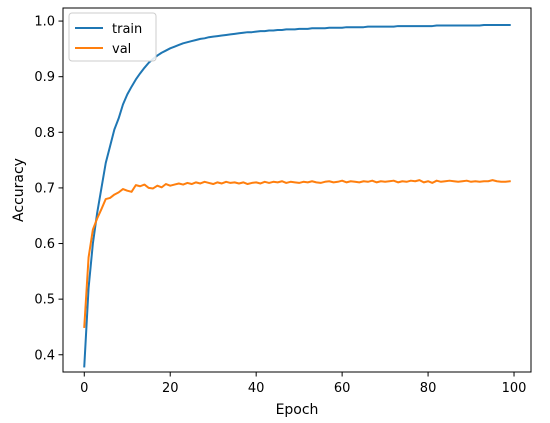  Describe the element at coordinates (256, 388) in the screenshot. I see `x-tick-label: 40` at that location.